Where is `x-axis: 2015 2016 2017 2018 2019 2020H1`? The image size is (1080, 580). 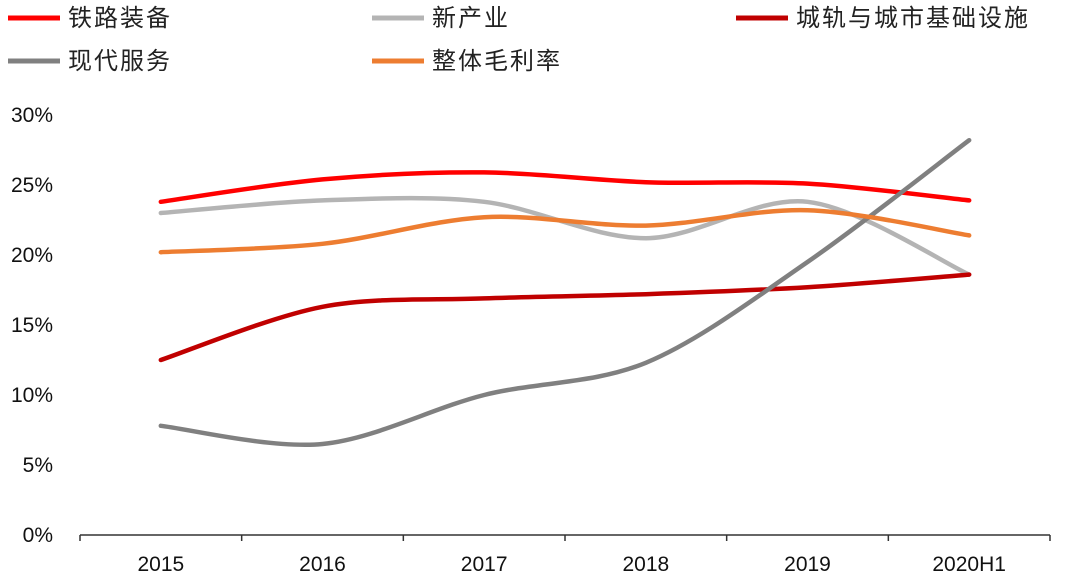 x-axis: 2015 2016 2017 2018 2019 2020H1 is located at coordinates (565, 555).